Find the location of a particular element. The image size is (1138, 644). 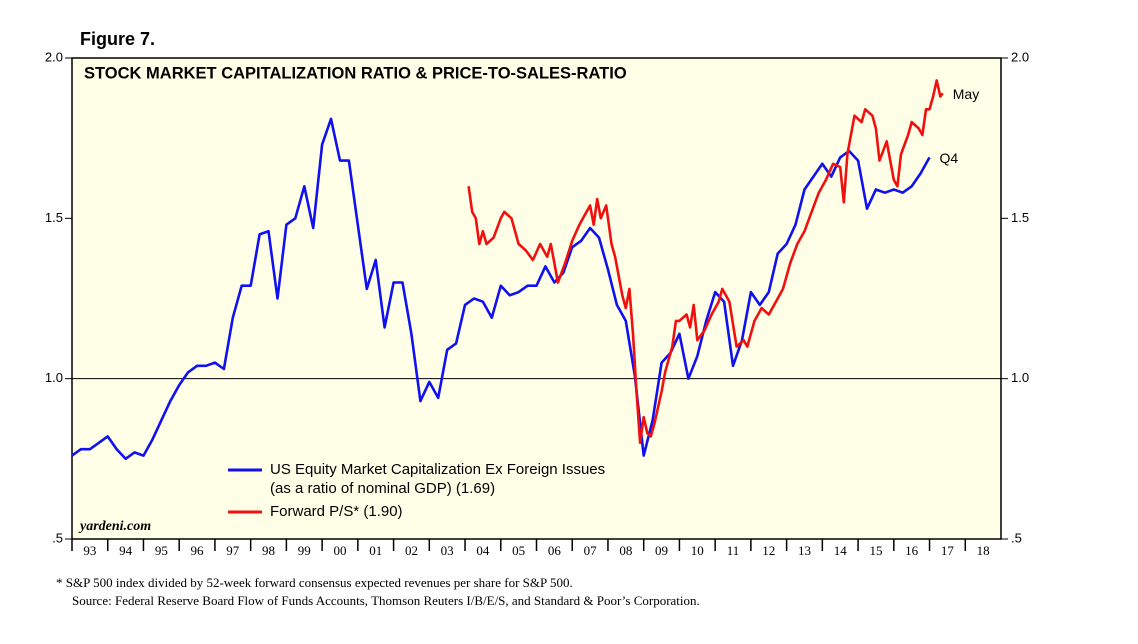

x-tick-label: 00 is located at coordinates (339, 550).